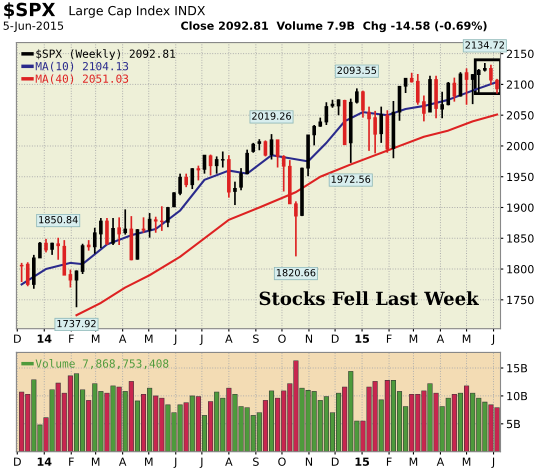 The image size is (547, 473). I want to click on annotation: Stocks Fell Last Week, so click(369, 298).